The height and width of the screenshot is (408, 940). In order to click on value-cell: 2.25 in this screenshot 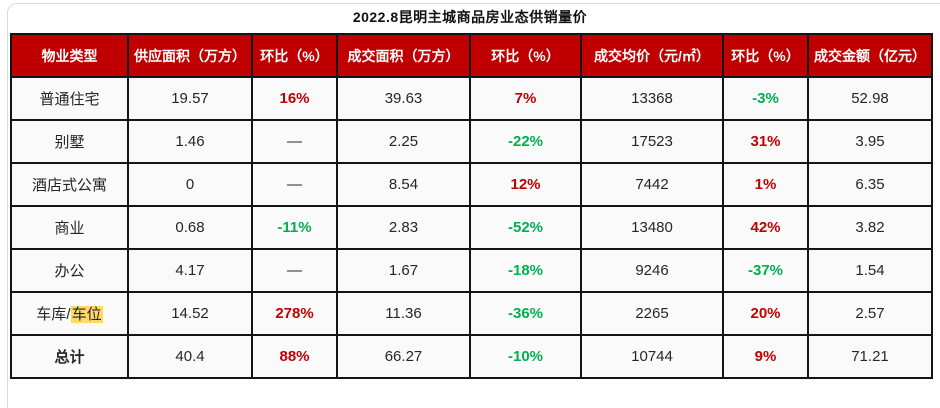, I will do `click(403, 141)`.